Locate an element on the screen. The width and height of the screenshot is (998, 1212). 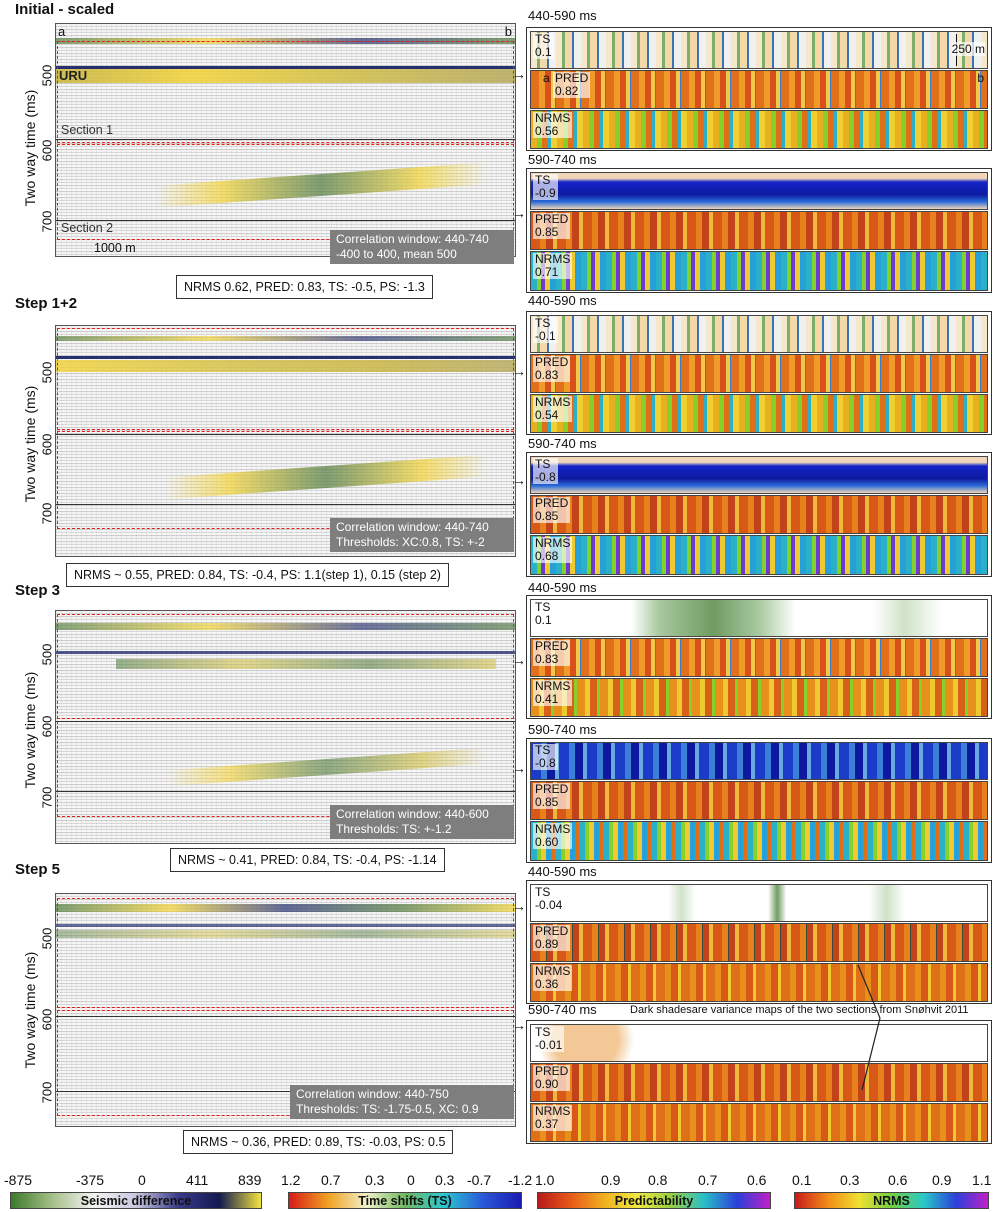
colorbar-title: Seismic difference is located at coordinates (136, 1201).